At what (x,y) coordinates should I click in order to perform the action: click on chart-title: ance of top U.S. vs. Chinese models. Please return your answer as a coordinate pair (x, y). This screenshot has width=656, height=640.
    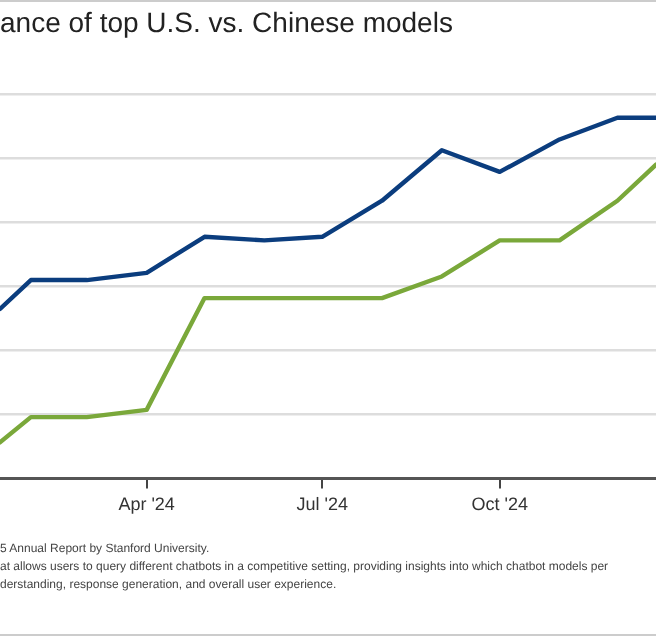
    Looking at the image, I should click on (226, 22).